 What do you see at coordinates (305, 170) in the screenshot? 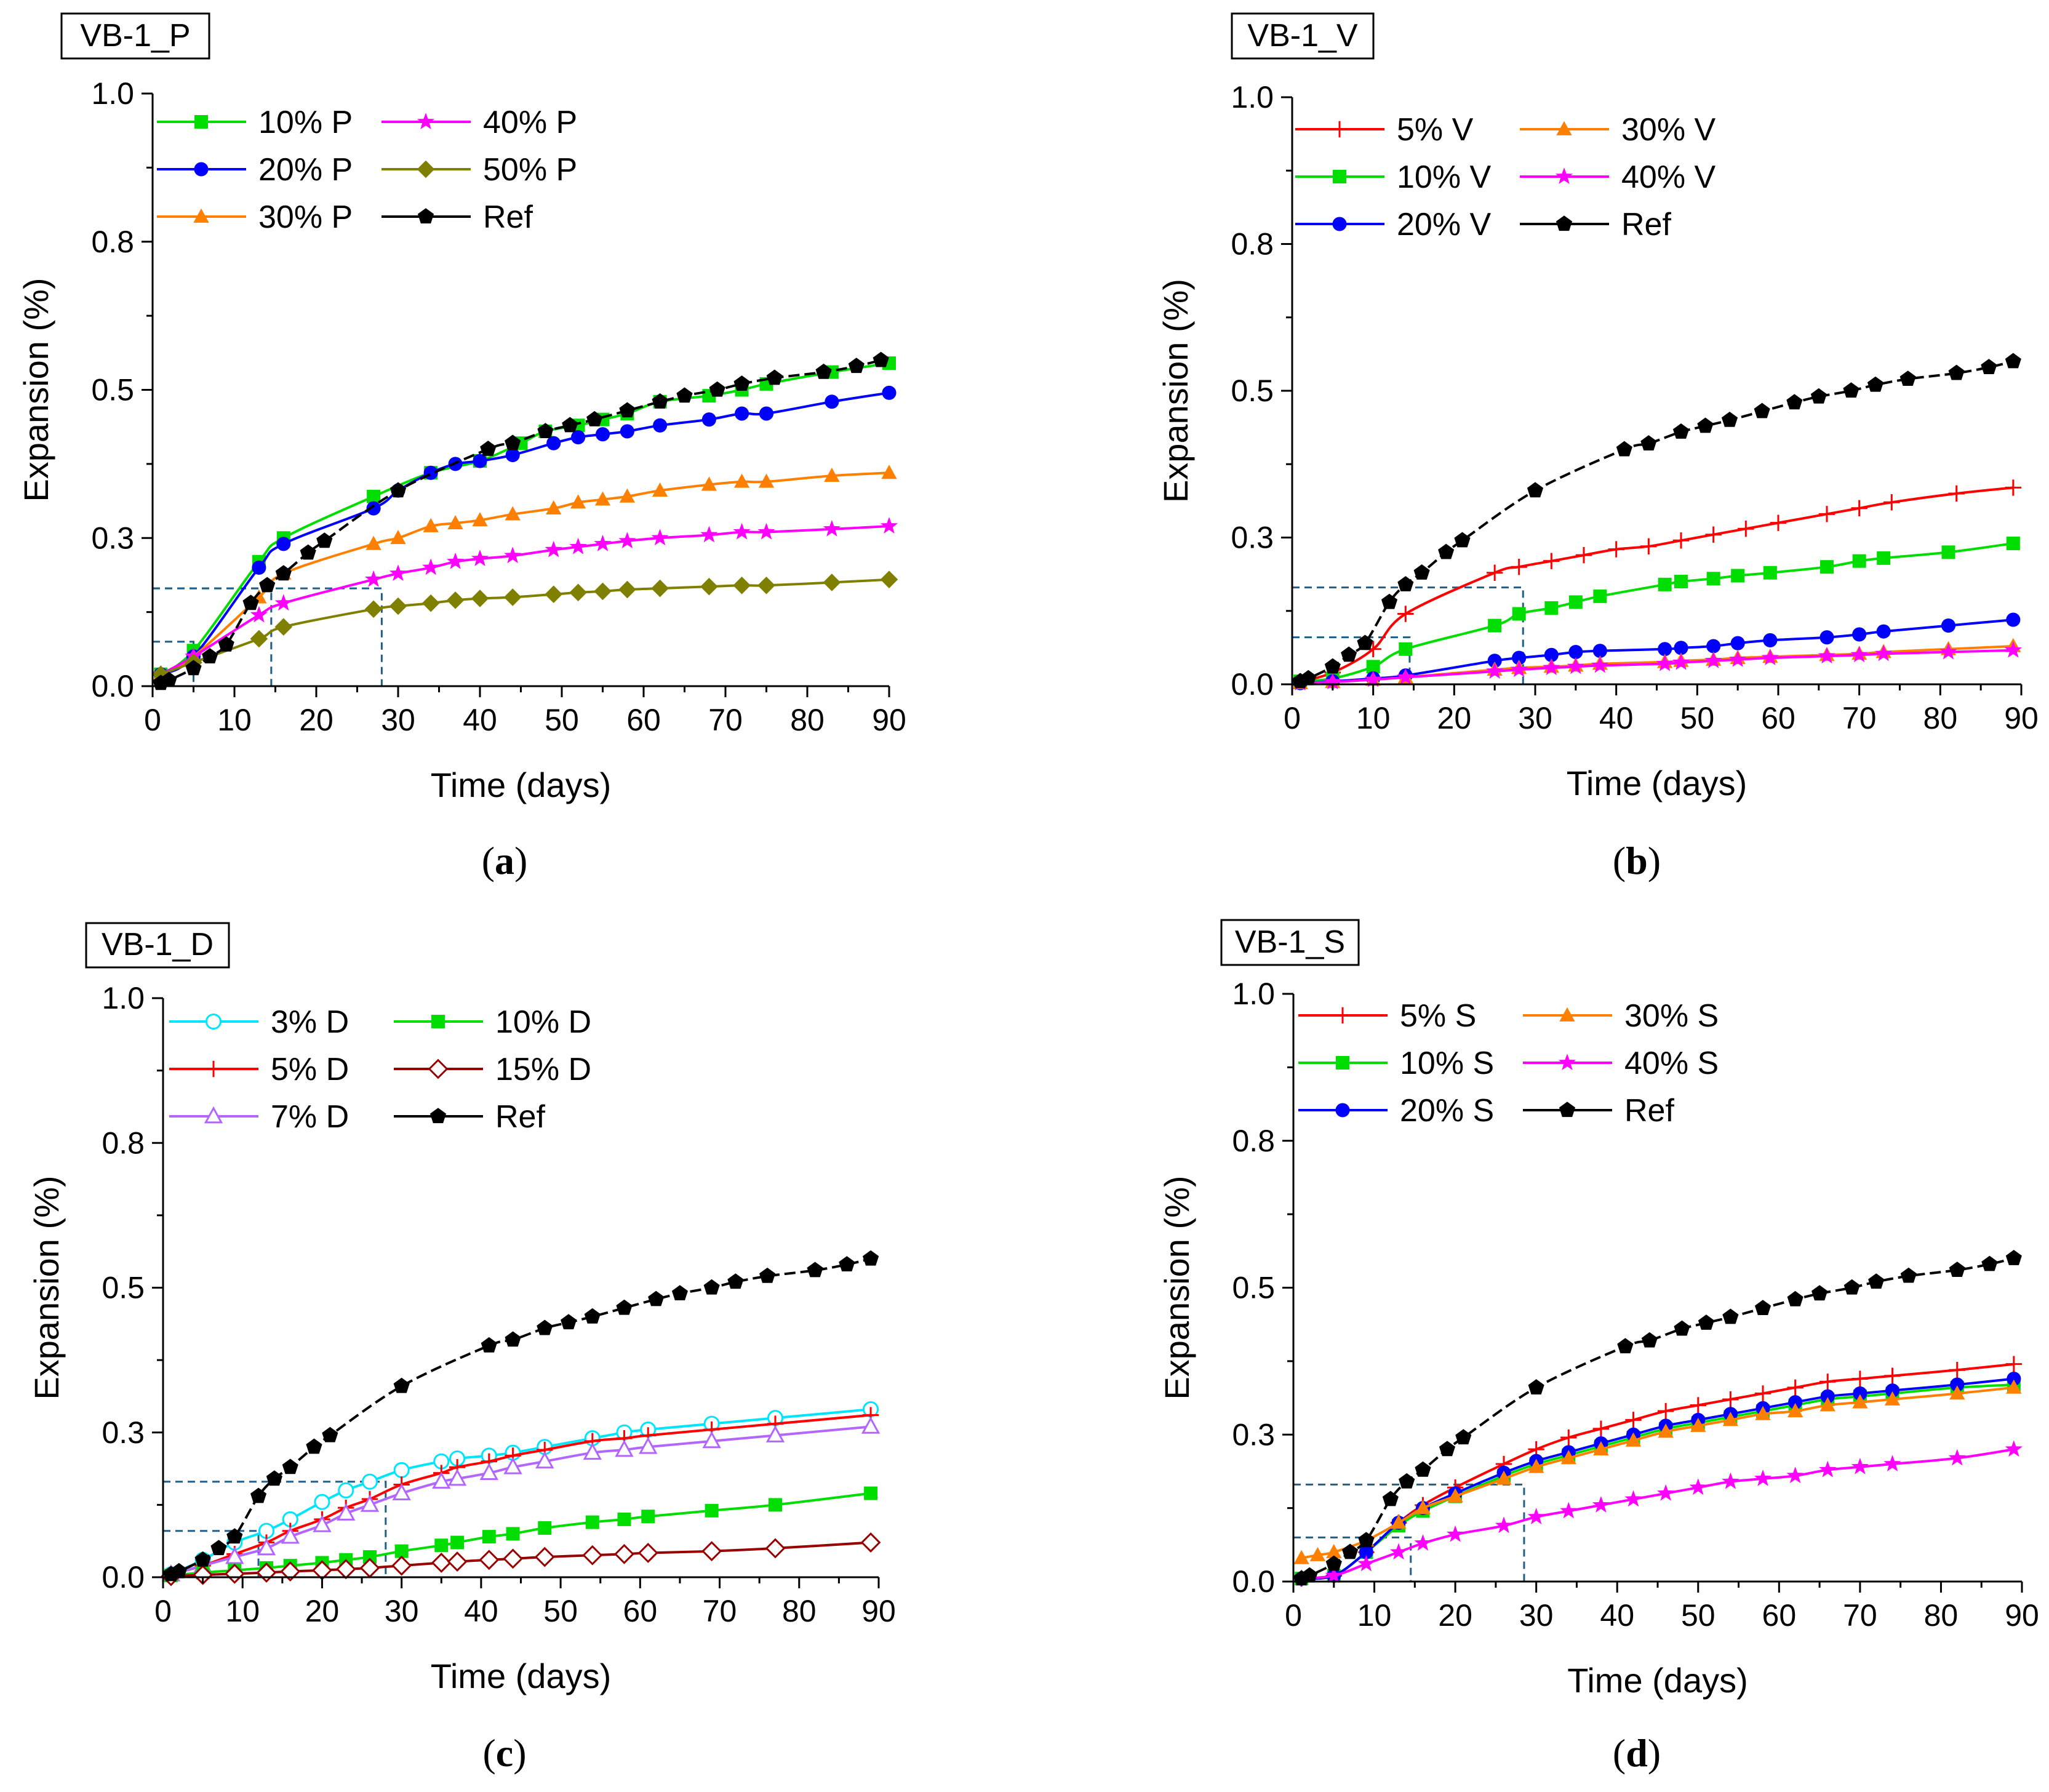
I see `legend-label: 20% P` at bounding box center [305, 170].